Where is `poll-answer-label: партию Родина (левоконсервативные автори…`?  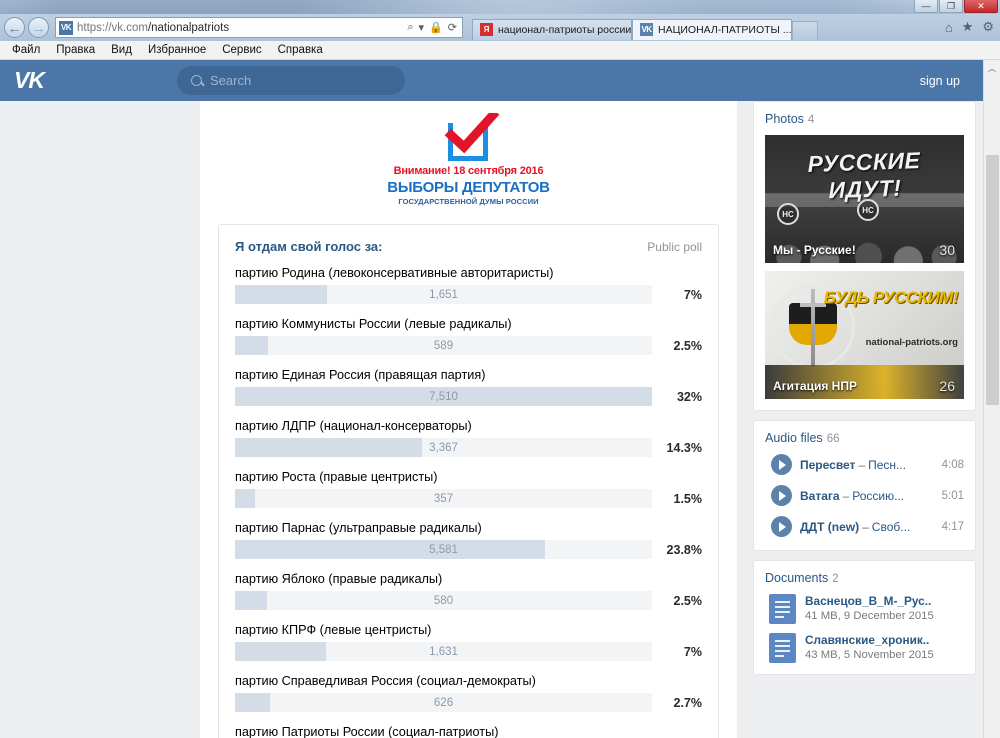 poll-answer-label: партию Родина (левоконсервативные автори… is located at coordinates (394, 273).